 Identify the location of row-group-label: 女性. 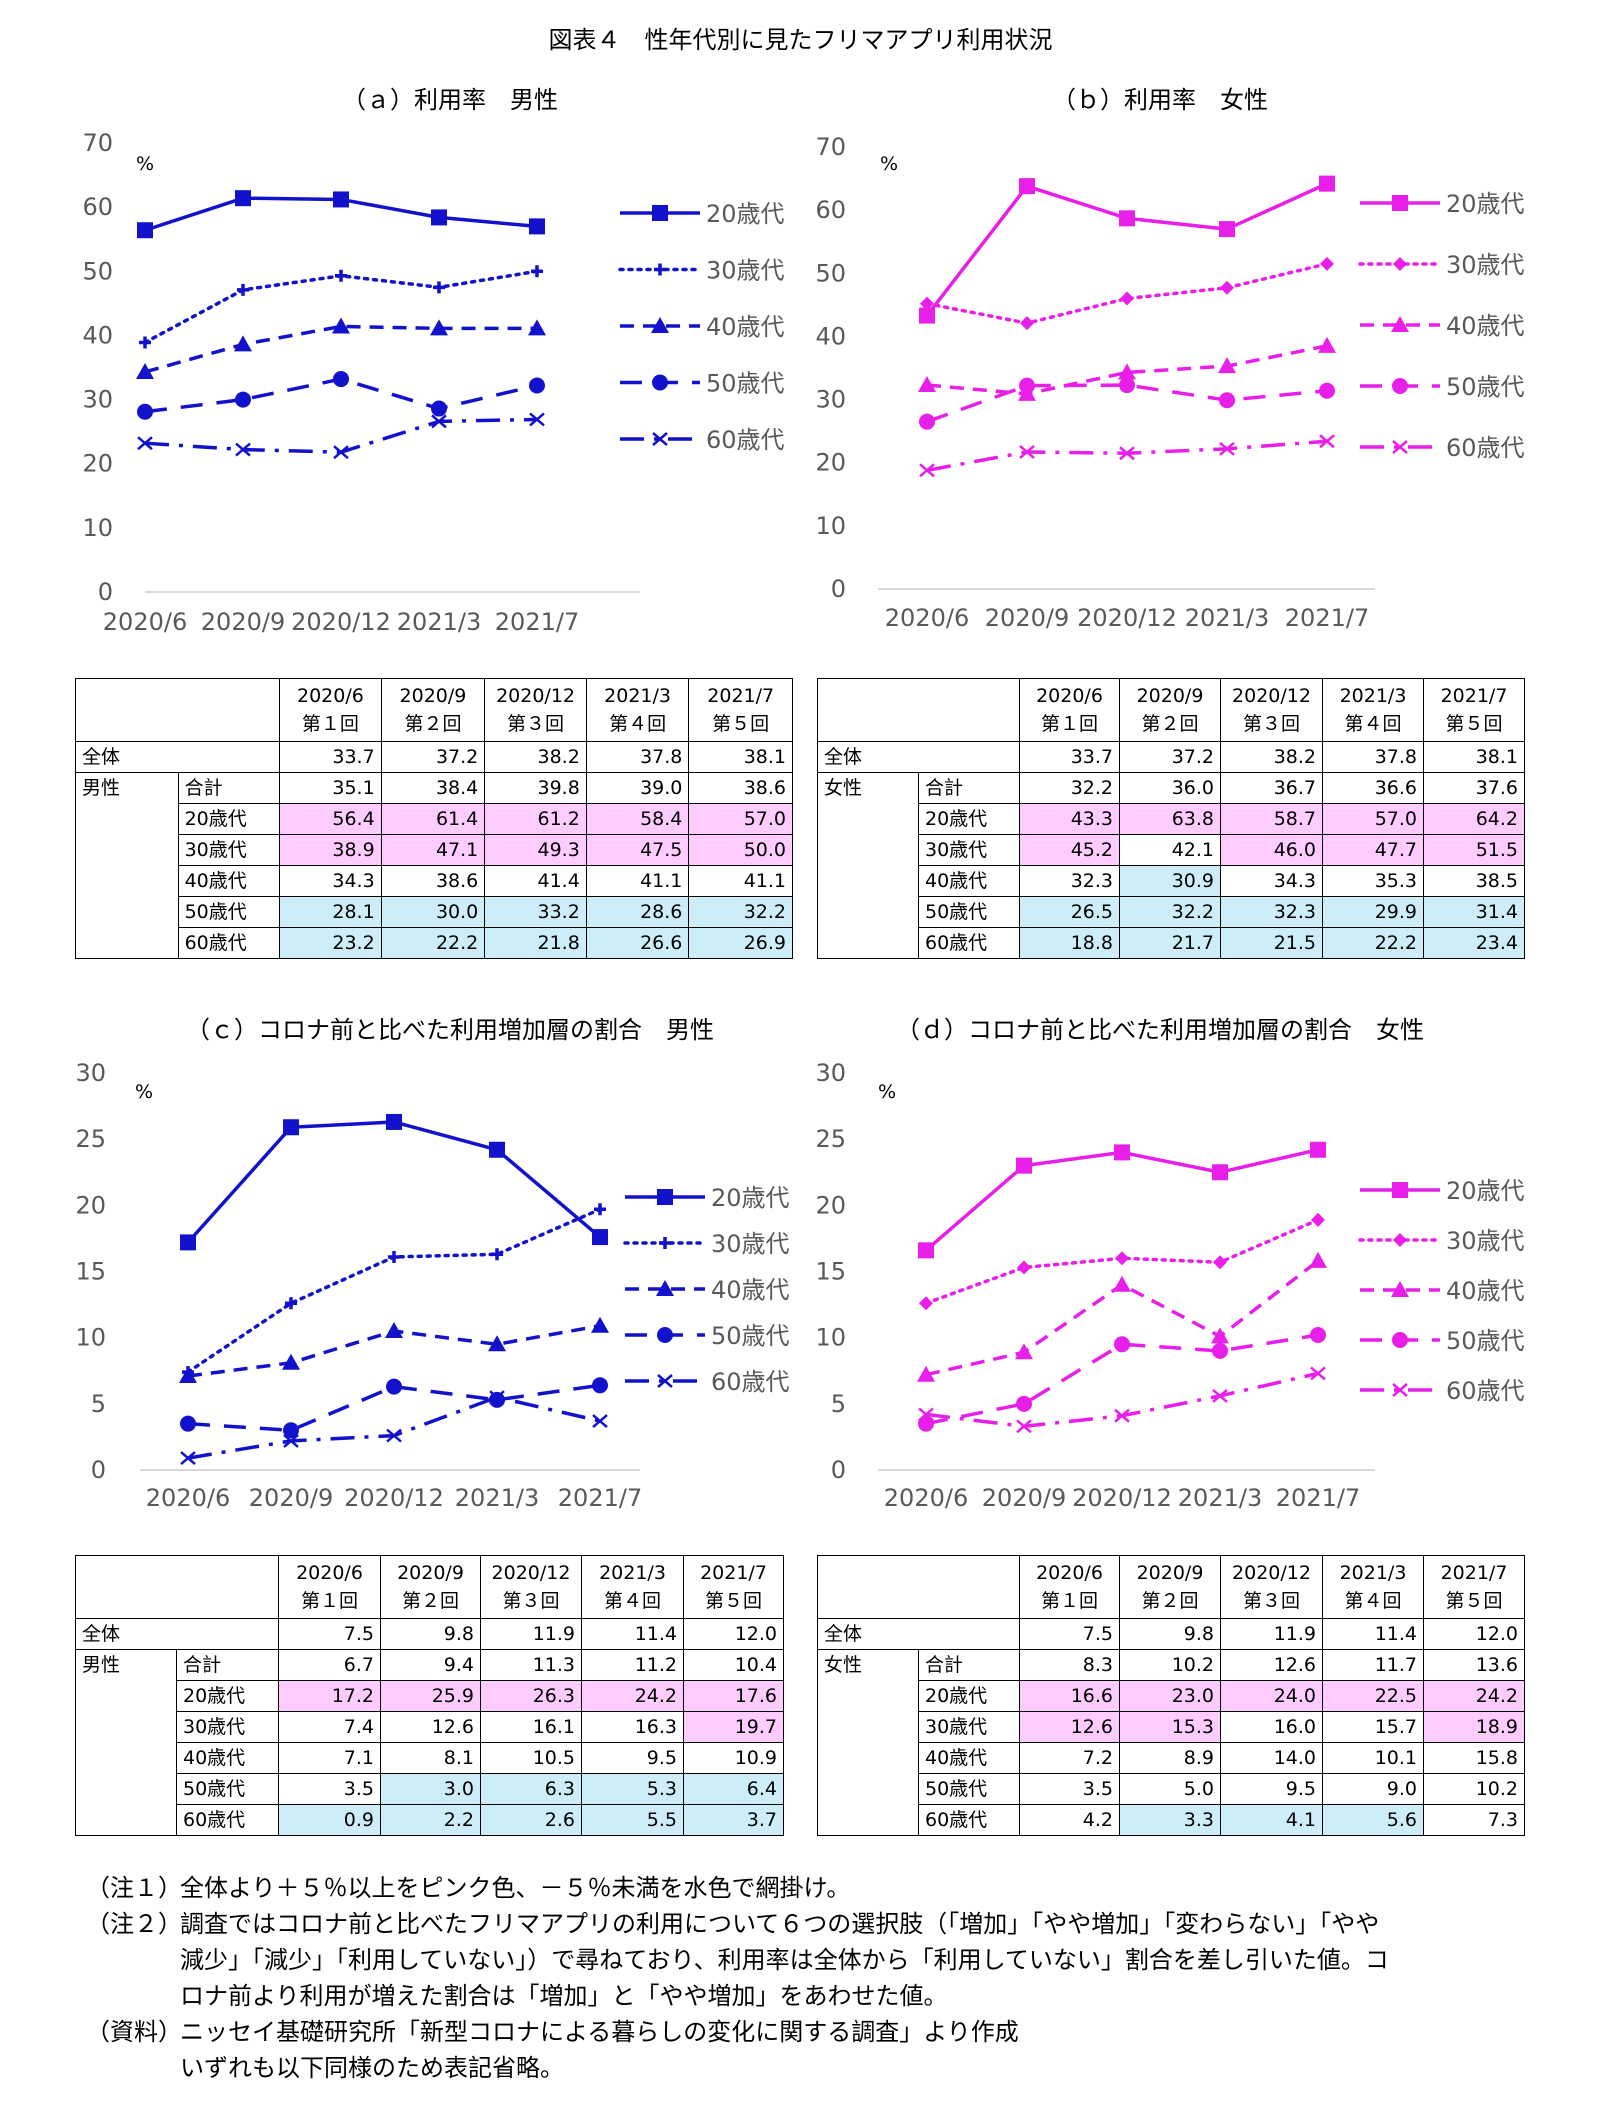
(868, 1665).